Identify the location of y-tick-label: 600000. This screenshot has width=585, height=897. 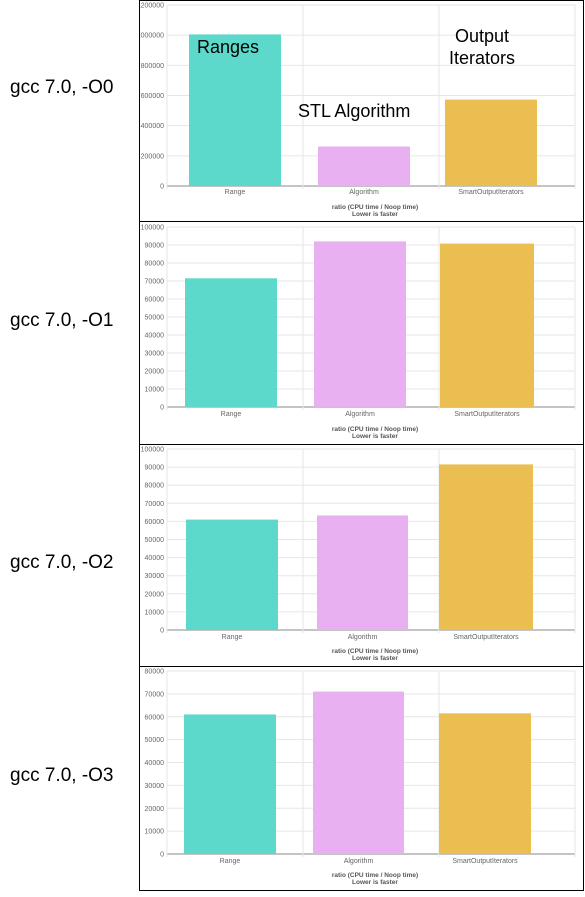
(152, 96).